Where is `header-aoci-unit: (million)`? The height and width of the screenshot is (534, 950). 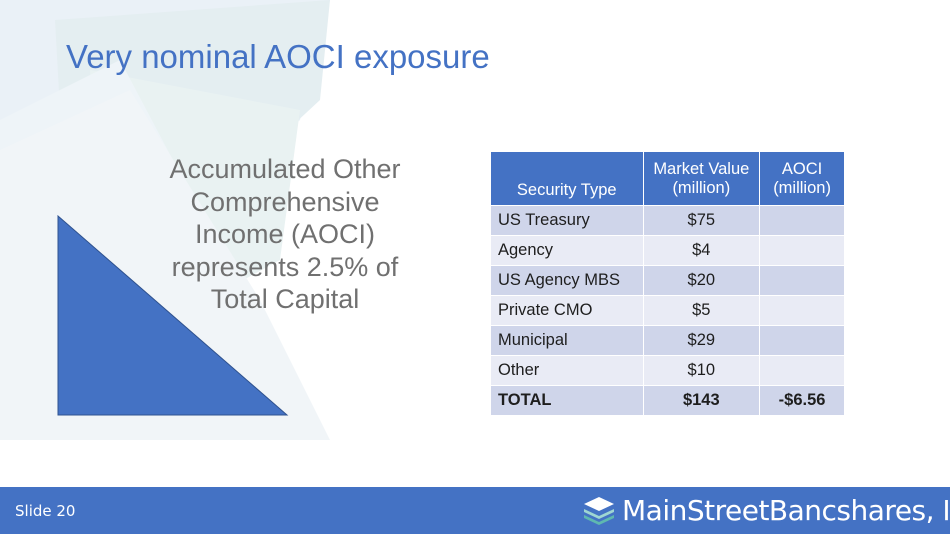 header-aoci-unit: (million) is located at coordinates (802, 187).